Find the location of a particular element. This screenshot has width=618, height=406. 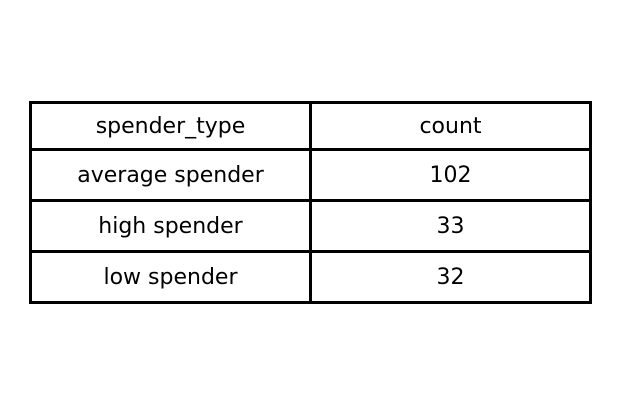

table-row: high spender 33 is located at coordinates (310, 226).